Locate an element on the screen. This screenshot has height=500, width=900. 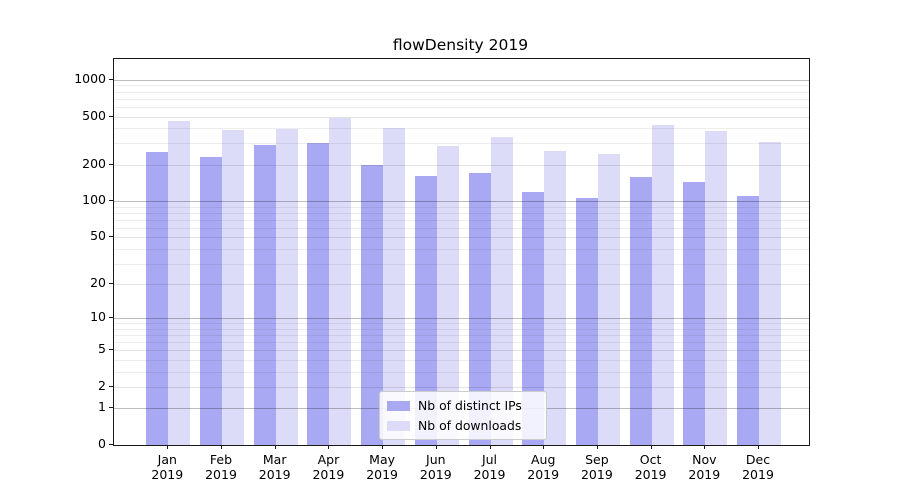
bar-downloads-oct is located at coordinates (662, 285).